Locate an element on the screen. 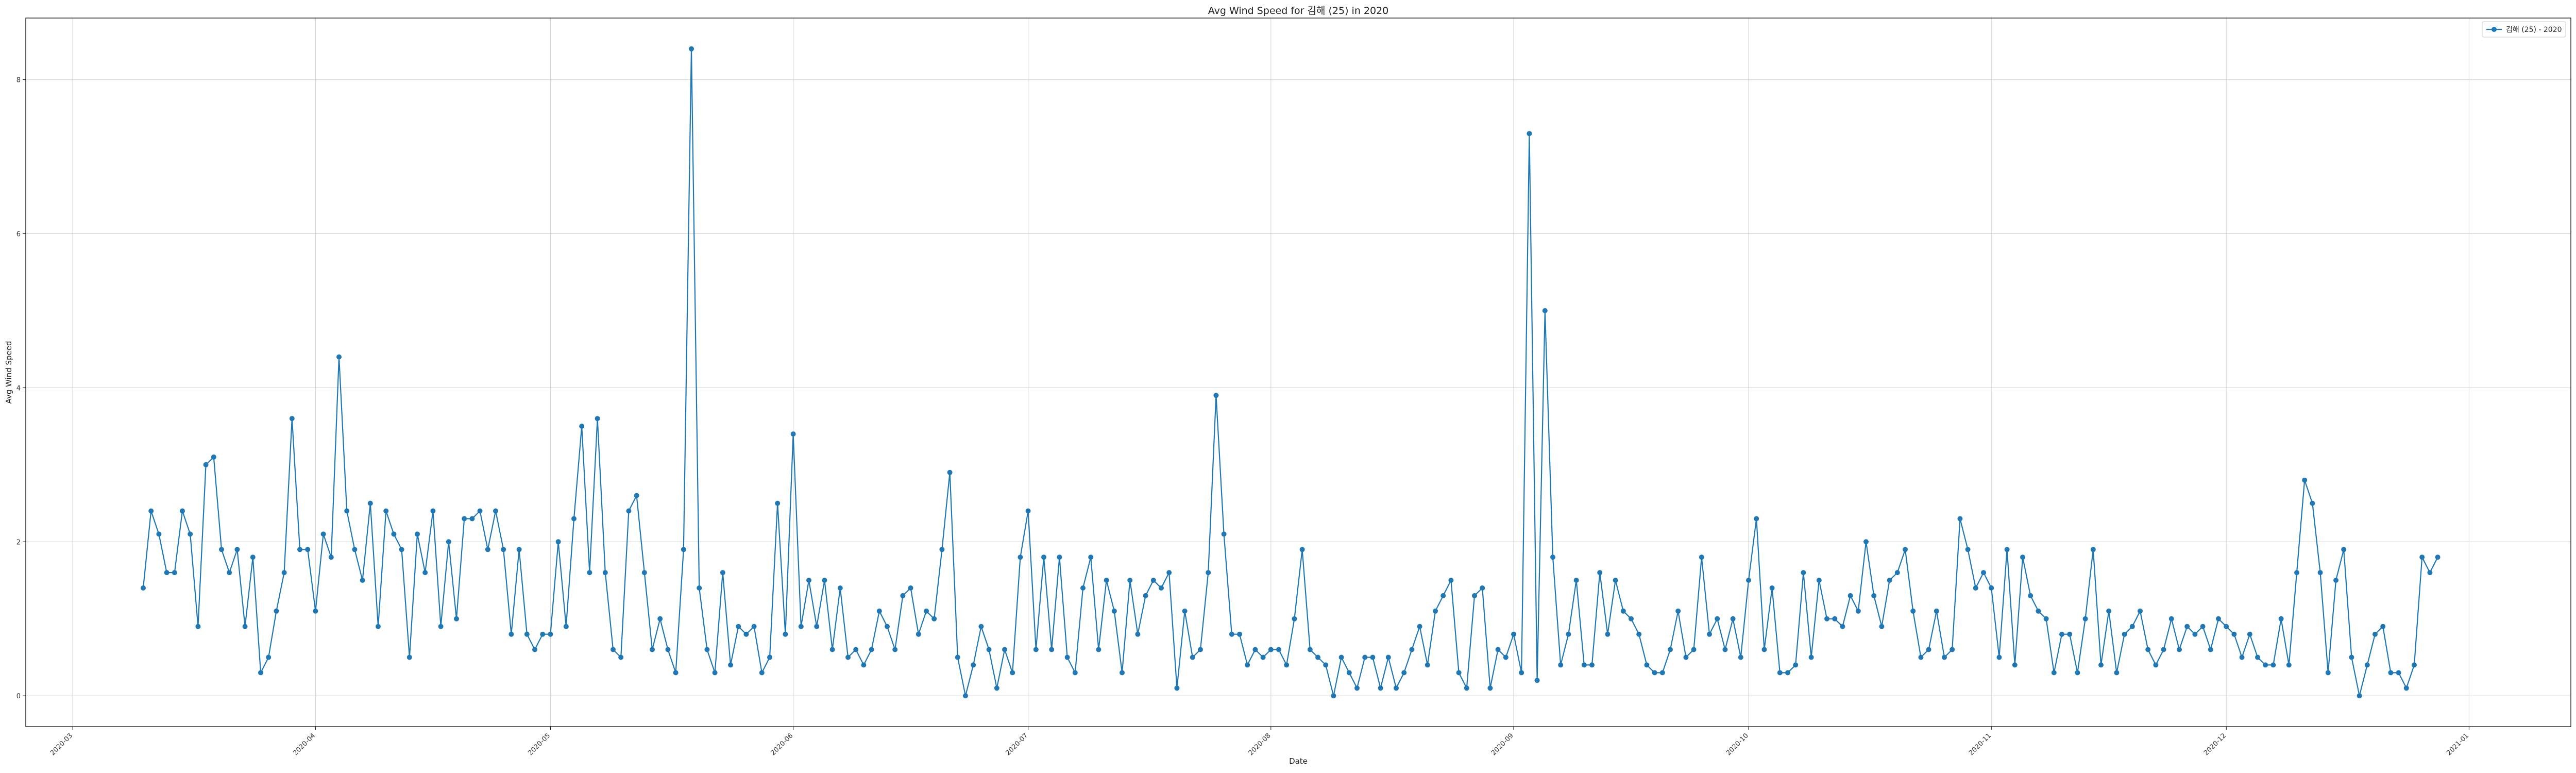 Image resolution: width=2576 pixels, height=773 pixels. x-tick-label: 2020-07 is located at coordinates (1017, 744).